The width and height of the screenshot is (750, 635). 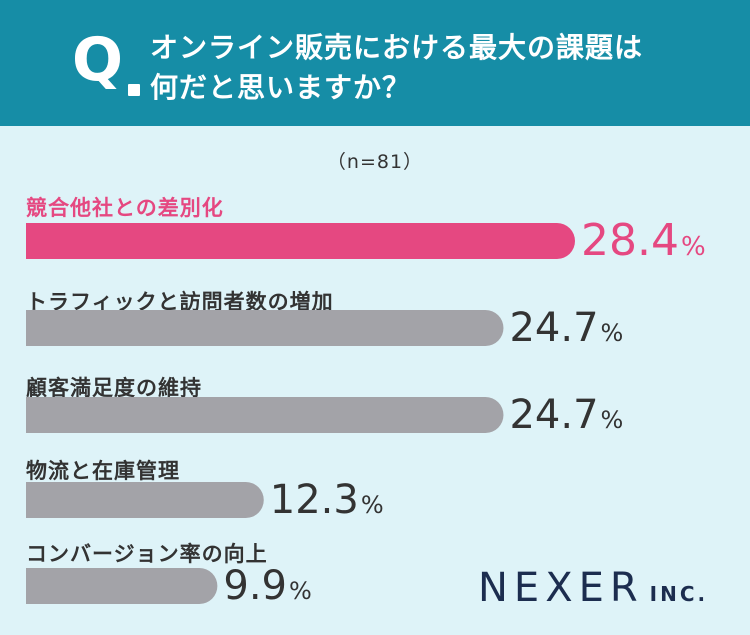 What do you see at coordinates (36, 586) in the screenshot?
I see `bar-5-left-edge` at bounding box center [36, 586].